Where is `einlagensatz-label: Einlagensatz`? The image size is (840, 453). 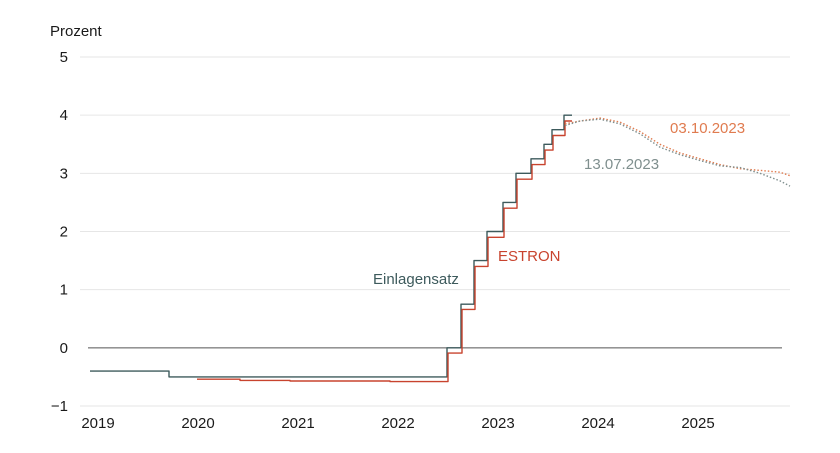 einlagensatz-label: Einlagensatz is located at coordinates (416, 279).